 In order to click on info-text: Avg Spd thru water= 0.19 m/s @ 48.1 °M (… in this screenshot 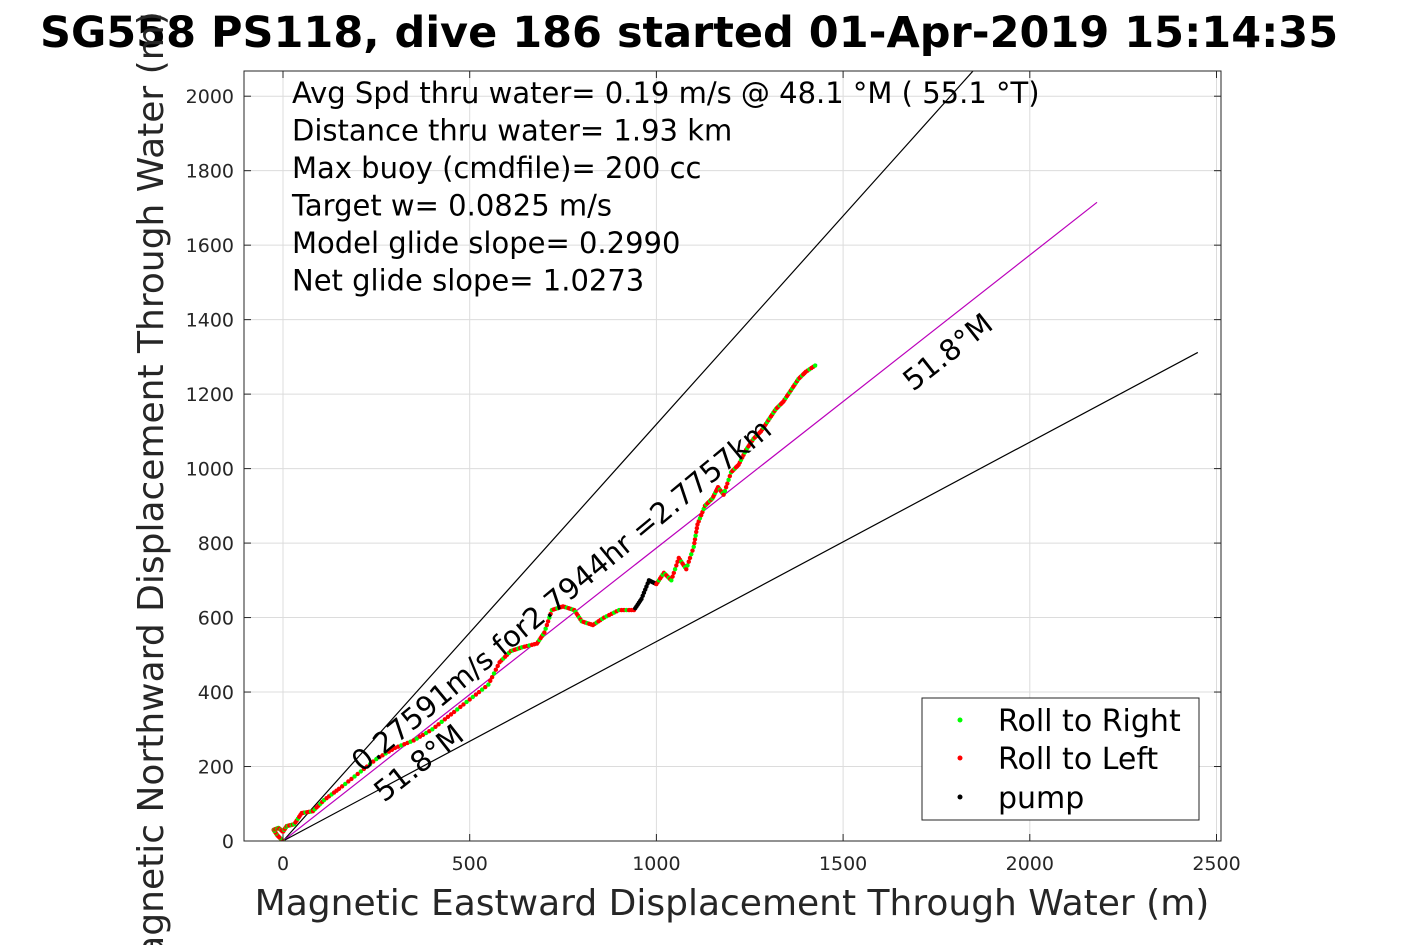, I will do `click(665, 187)`.